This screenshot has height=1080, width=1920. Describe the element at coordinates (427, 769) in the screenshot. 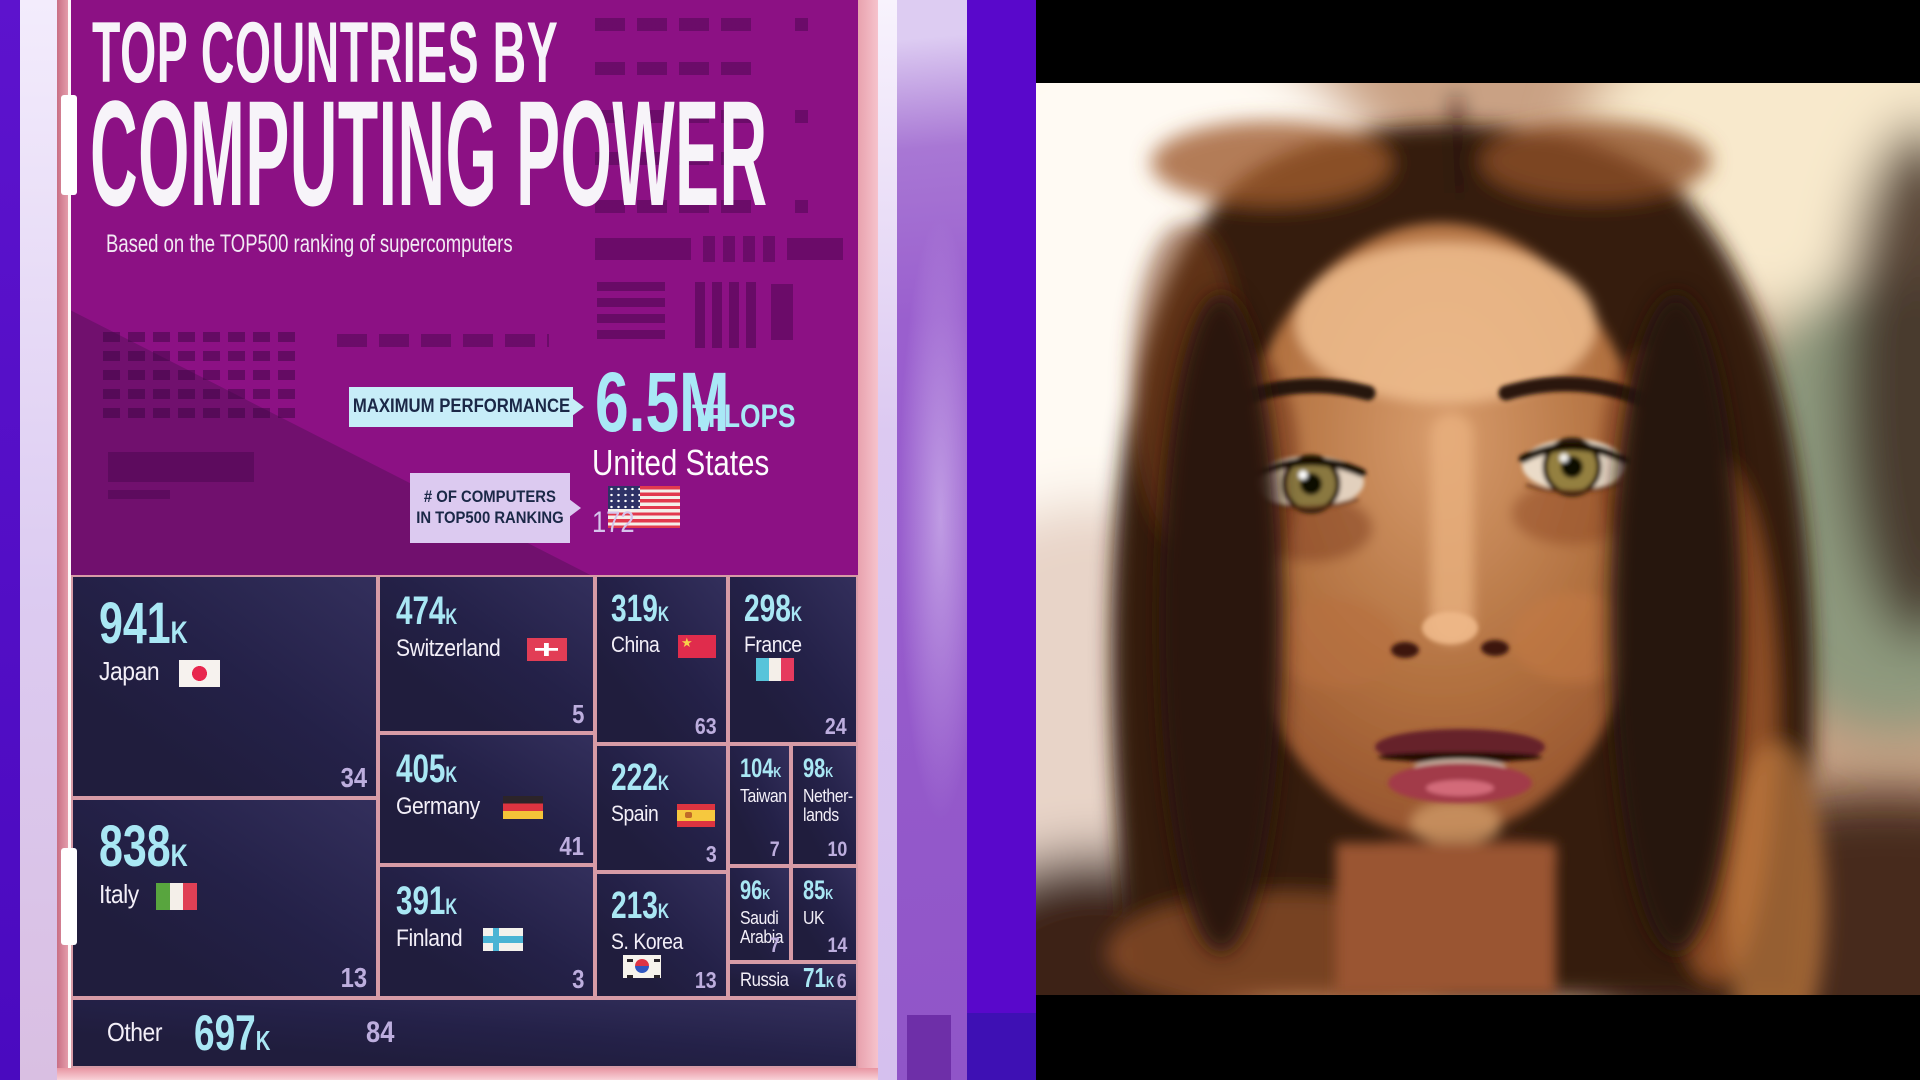

I see `cell-value: 405K` at that location.